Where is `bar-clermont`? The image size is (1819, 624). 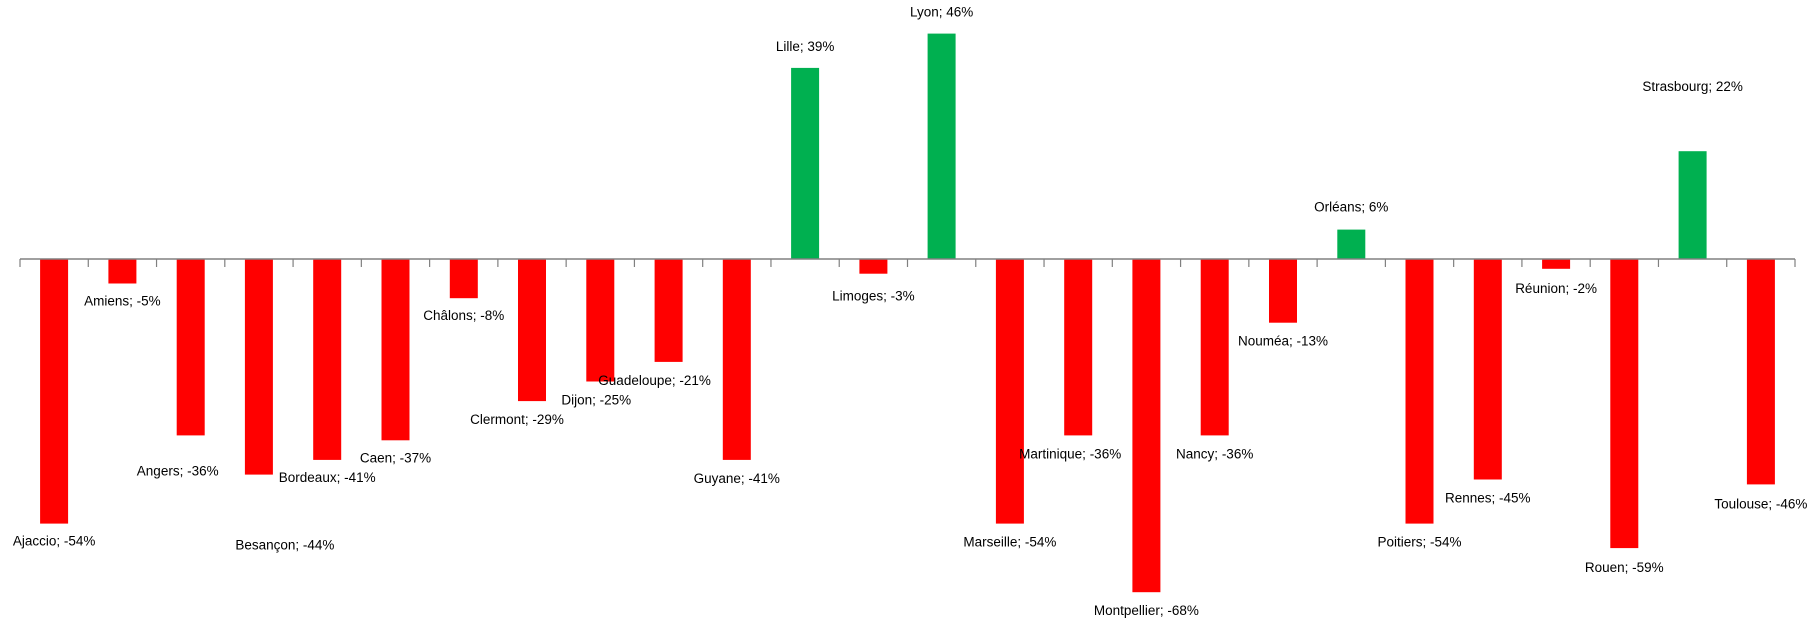
bar-clermont is located at coordinates (532, 330).